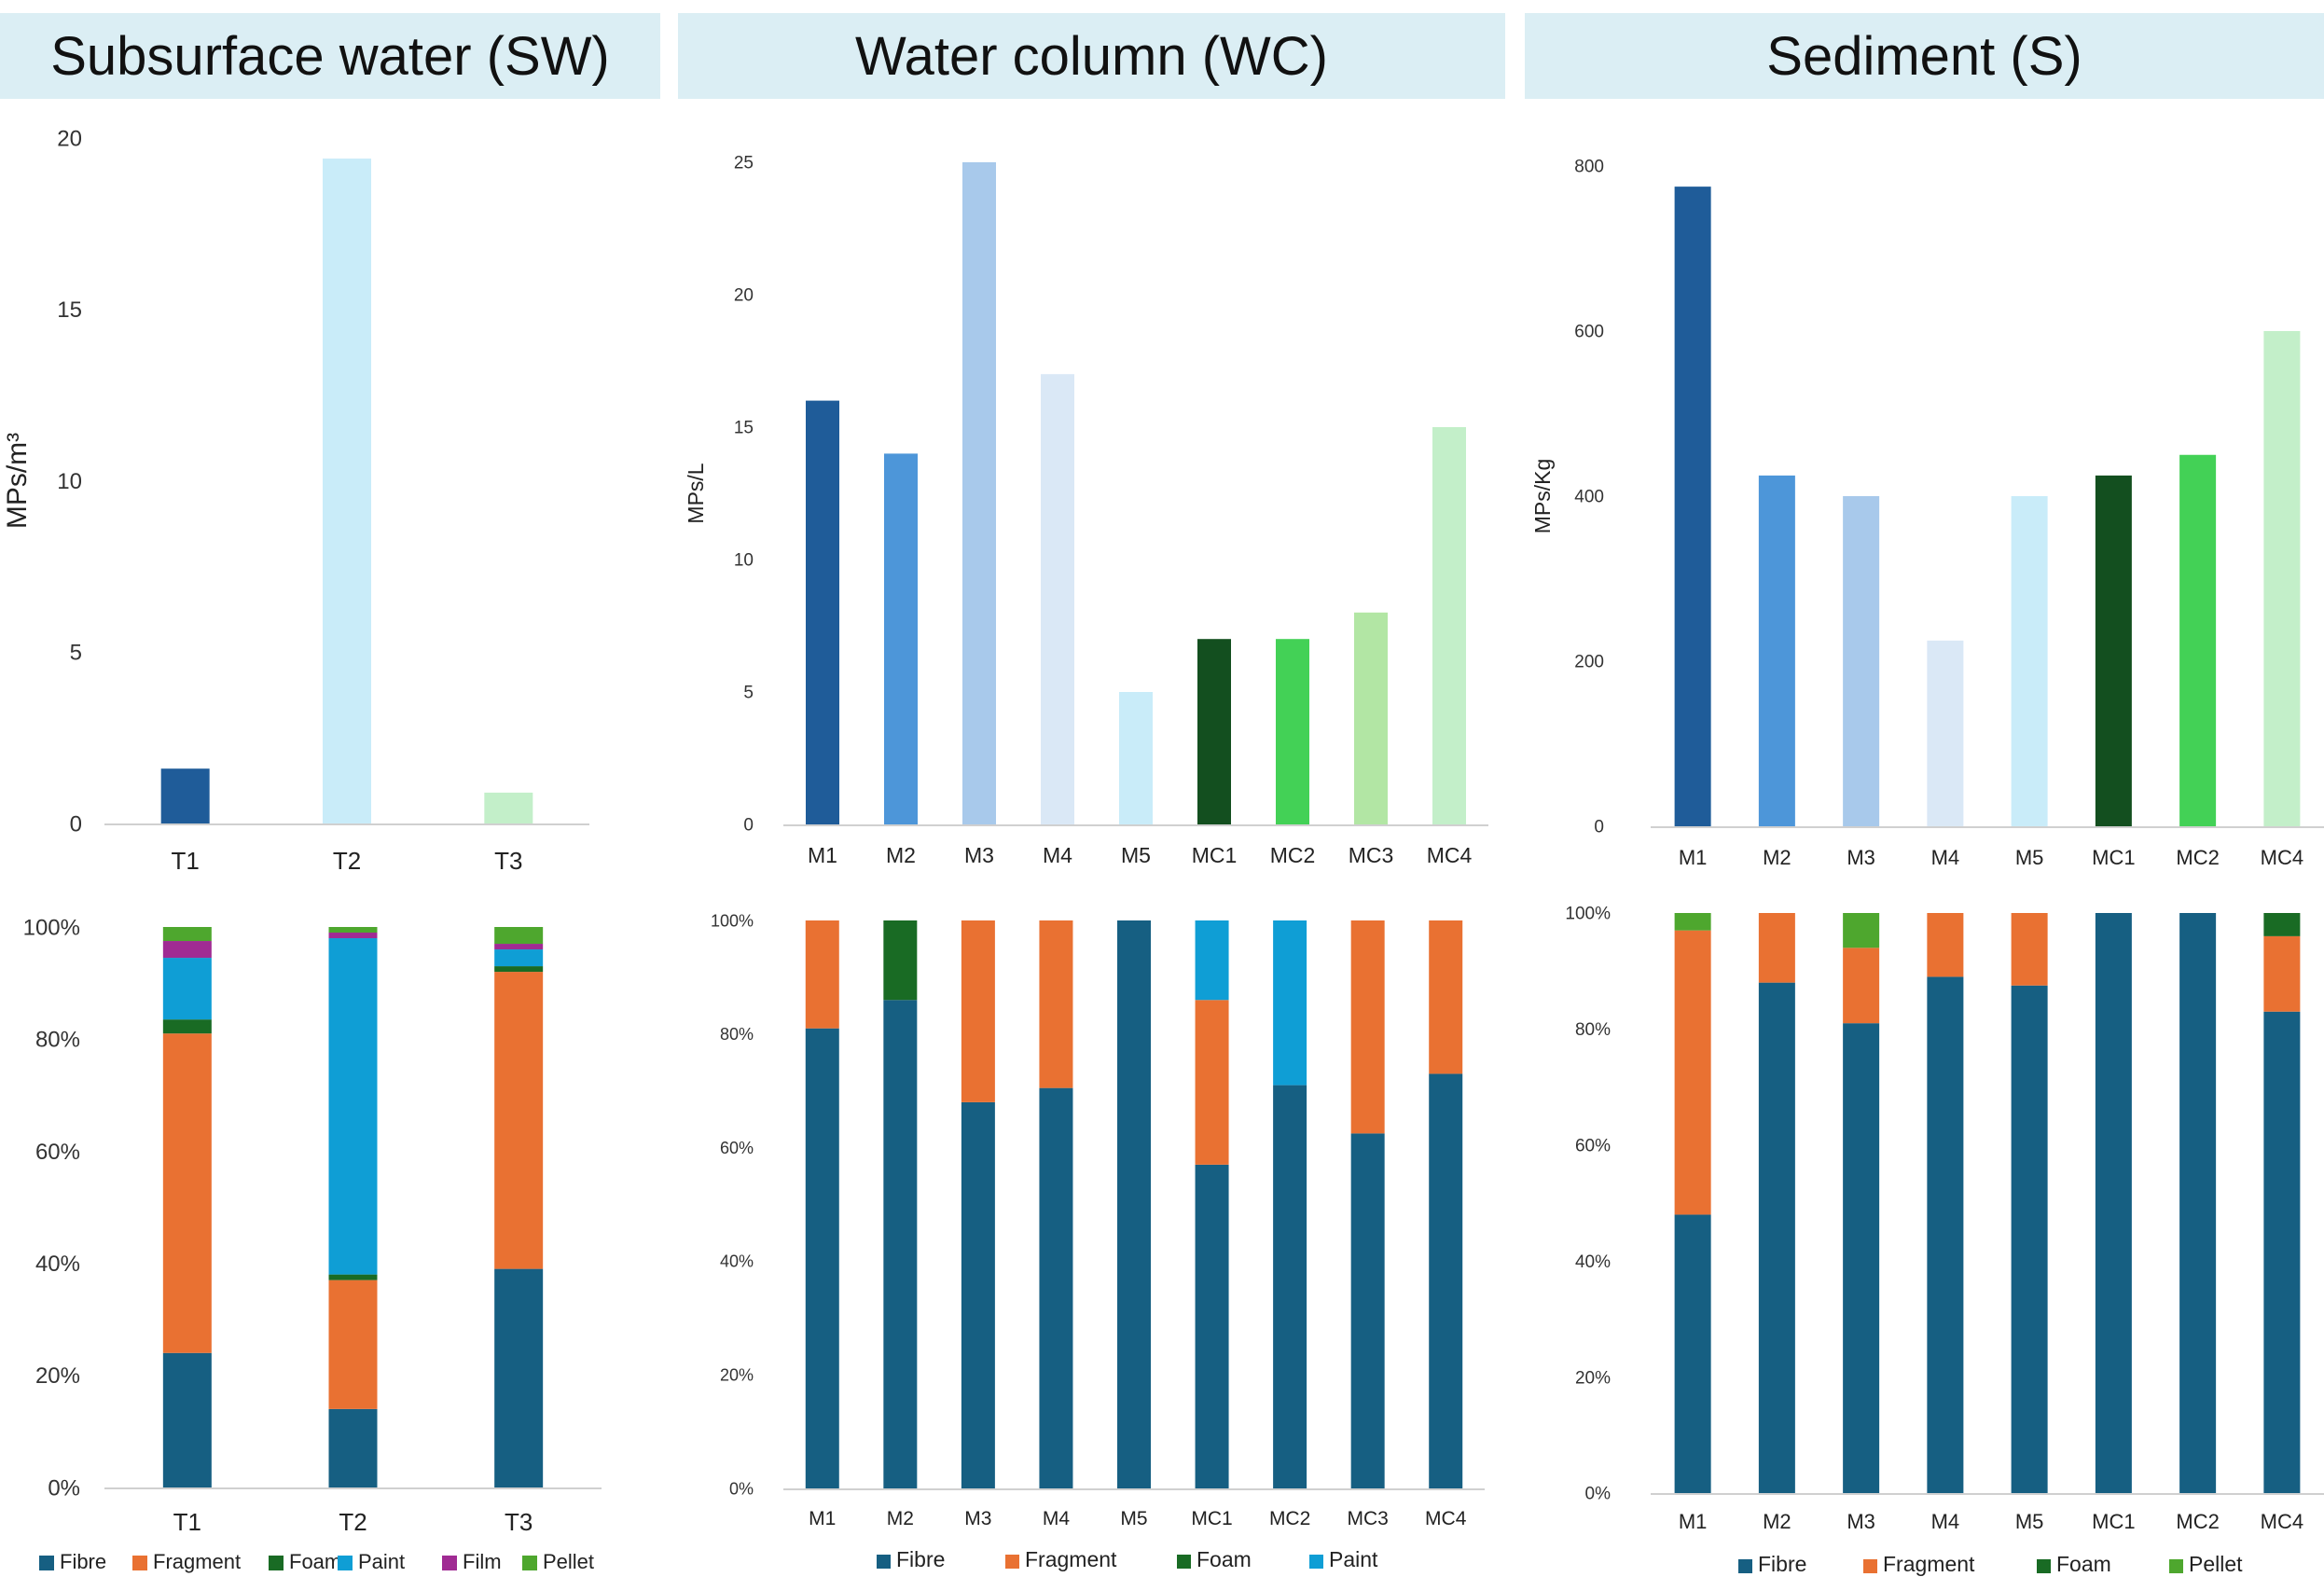 The height and width of the screenshot is (1577, 2324). I want to click on s-composition-x-tick-m4: M4, so click(1945, 1521).